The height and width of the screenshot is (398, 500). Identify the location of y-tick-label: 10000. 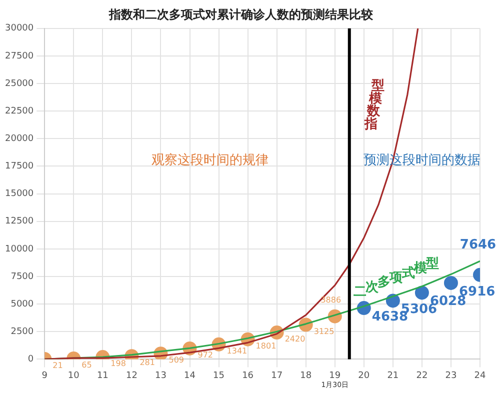
(19, 249).